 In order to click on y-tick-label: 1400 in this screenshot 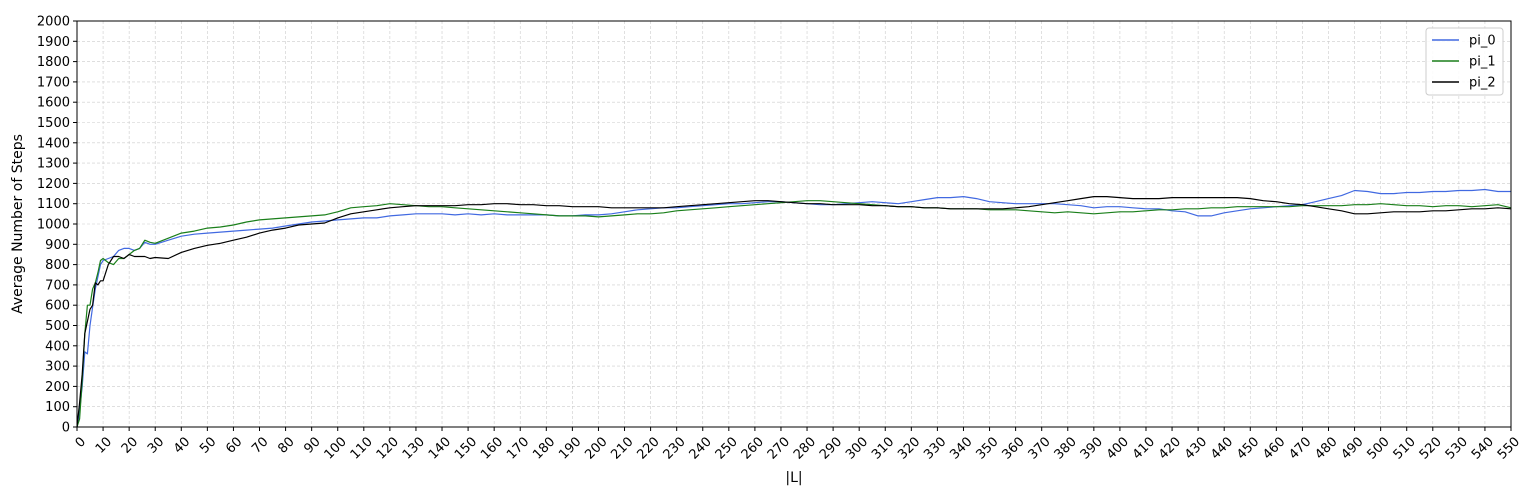, I will do `click(53, 143)`.